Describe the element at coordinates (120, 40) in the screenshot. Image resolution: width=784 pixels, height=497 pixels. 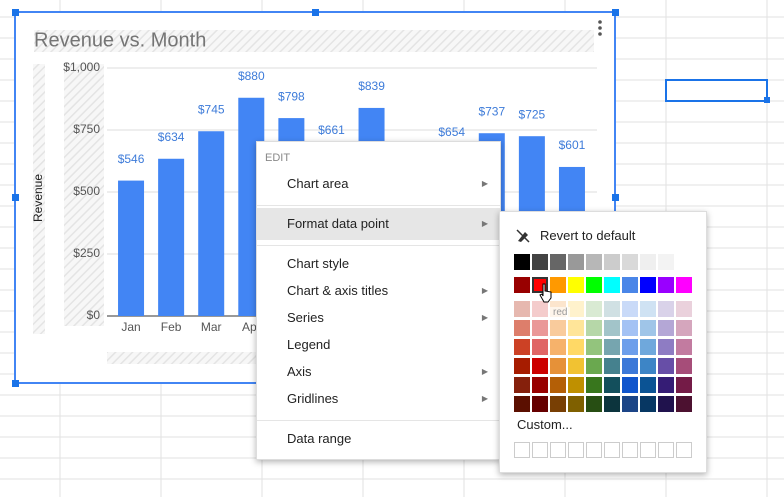
I see `chart-title: Revenue vs. Month` at that location.